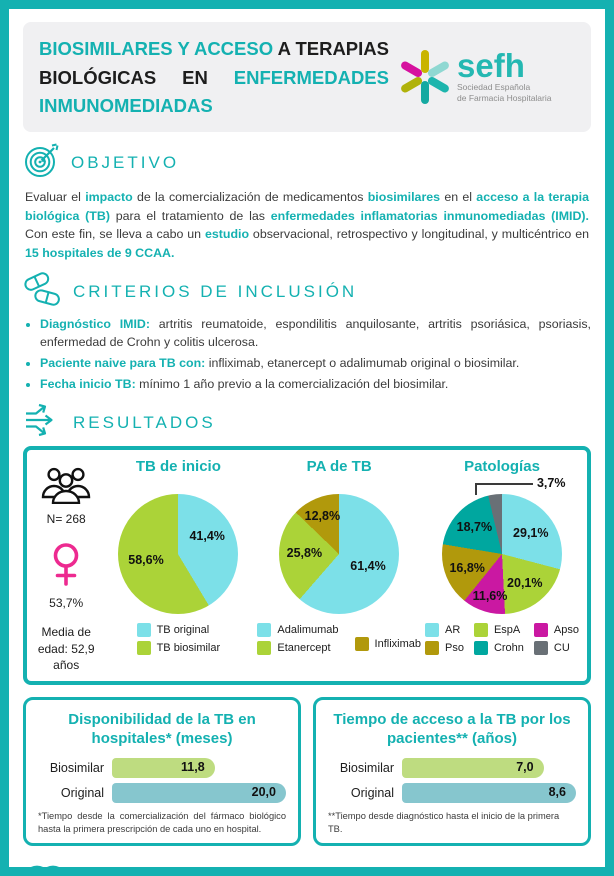  Describe the element at coordinates (178, 467) in the screenshot. I see `pie-title: TB de inicio` at that location.